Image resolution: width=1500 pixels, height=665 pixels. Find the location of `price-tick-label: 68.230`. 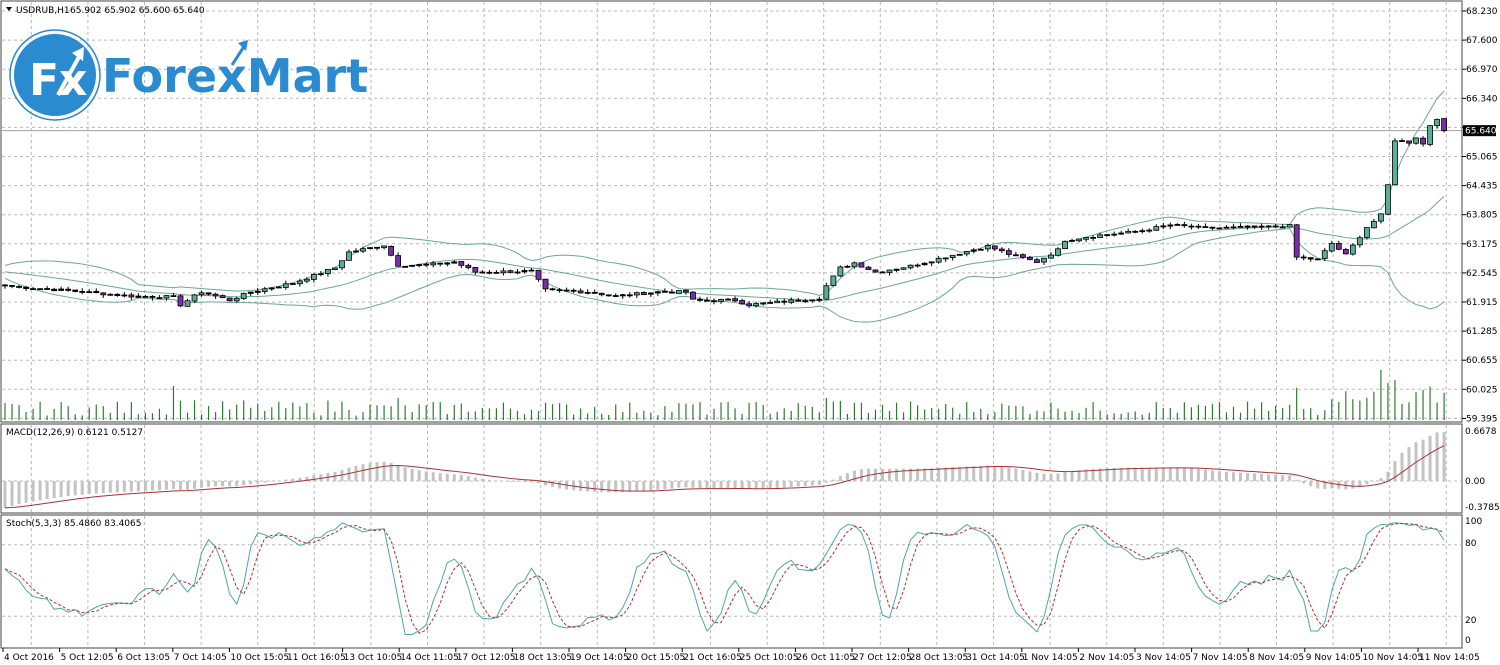

price-tick-label: 68.230 is located at coordinates (1482, 12).